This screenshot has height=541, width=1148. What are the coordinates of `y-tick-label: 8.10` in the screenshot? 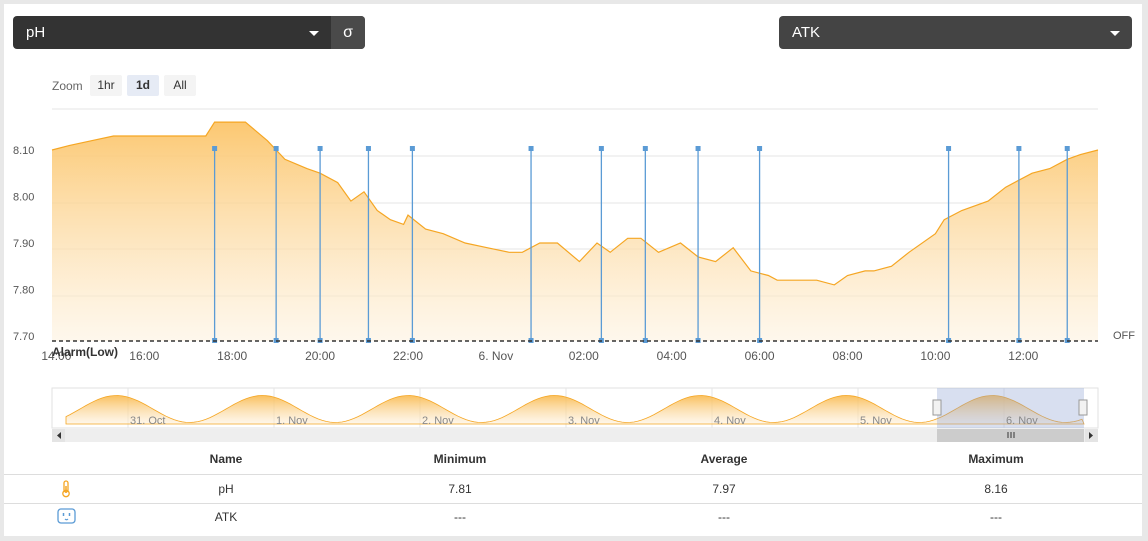 It's located at (23, 151).